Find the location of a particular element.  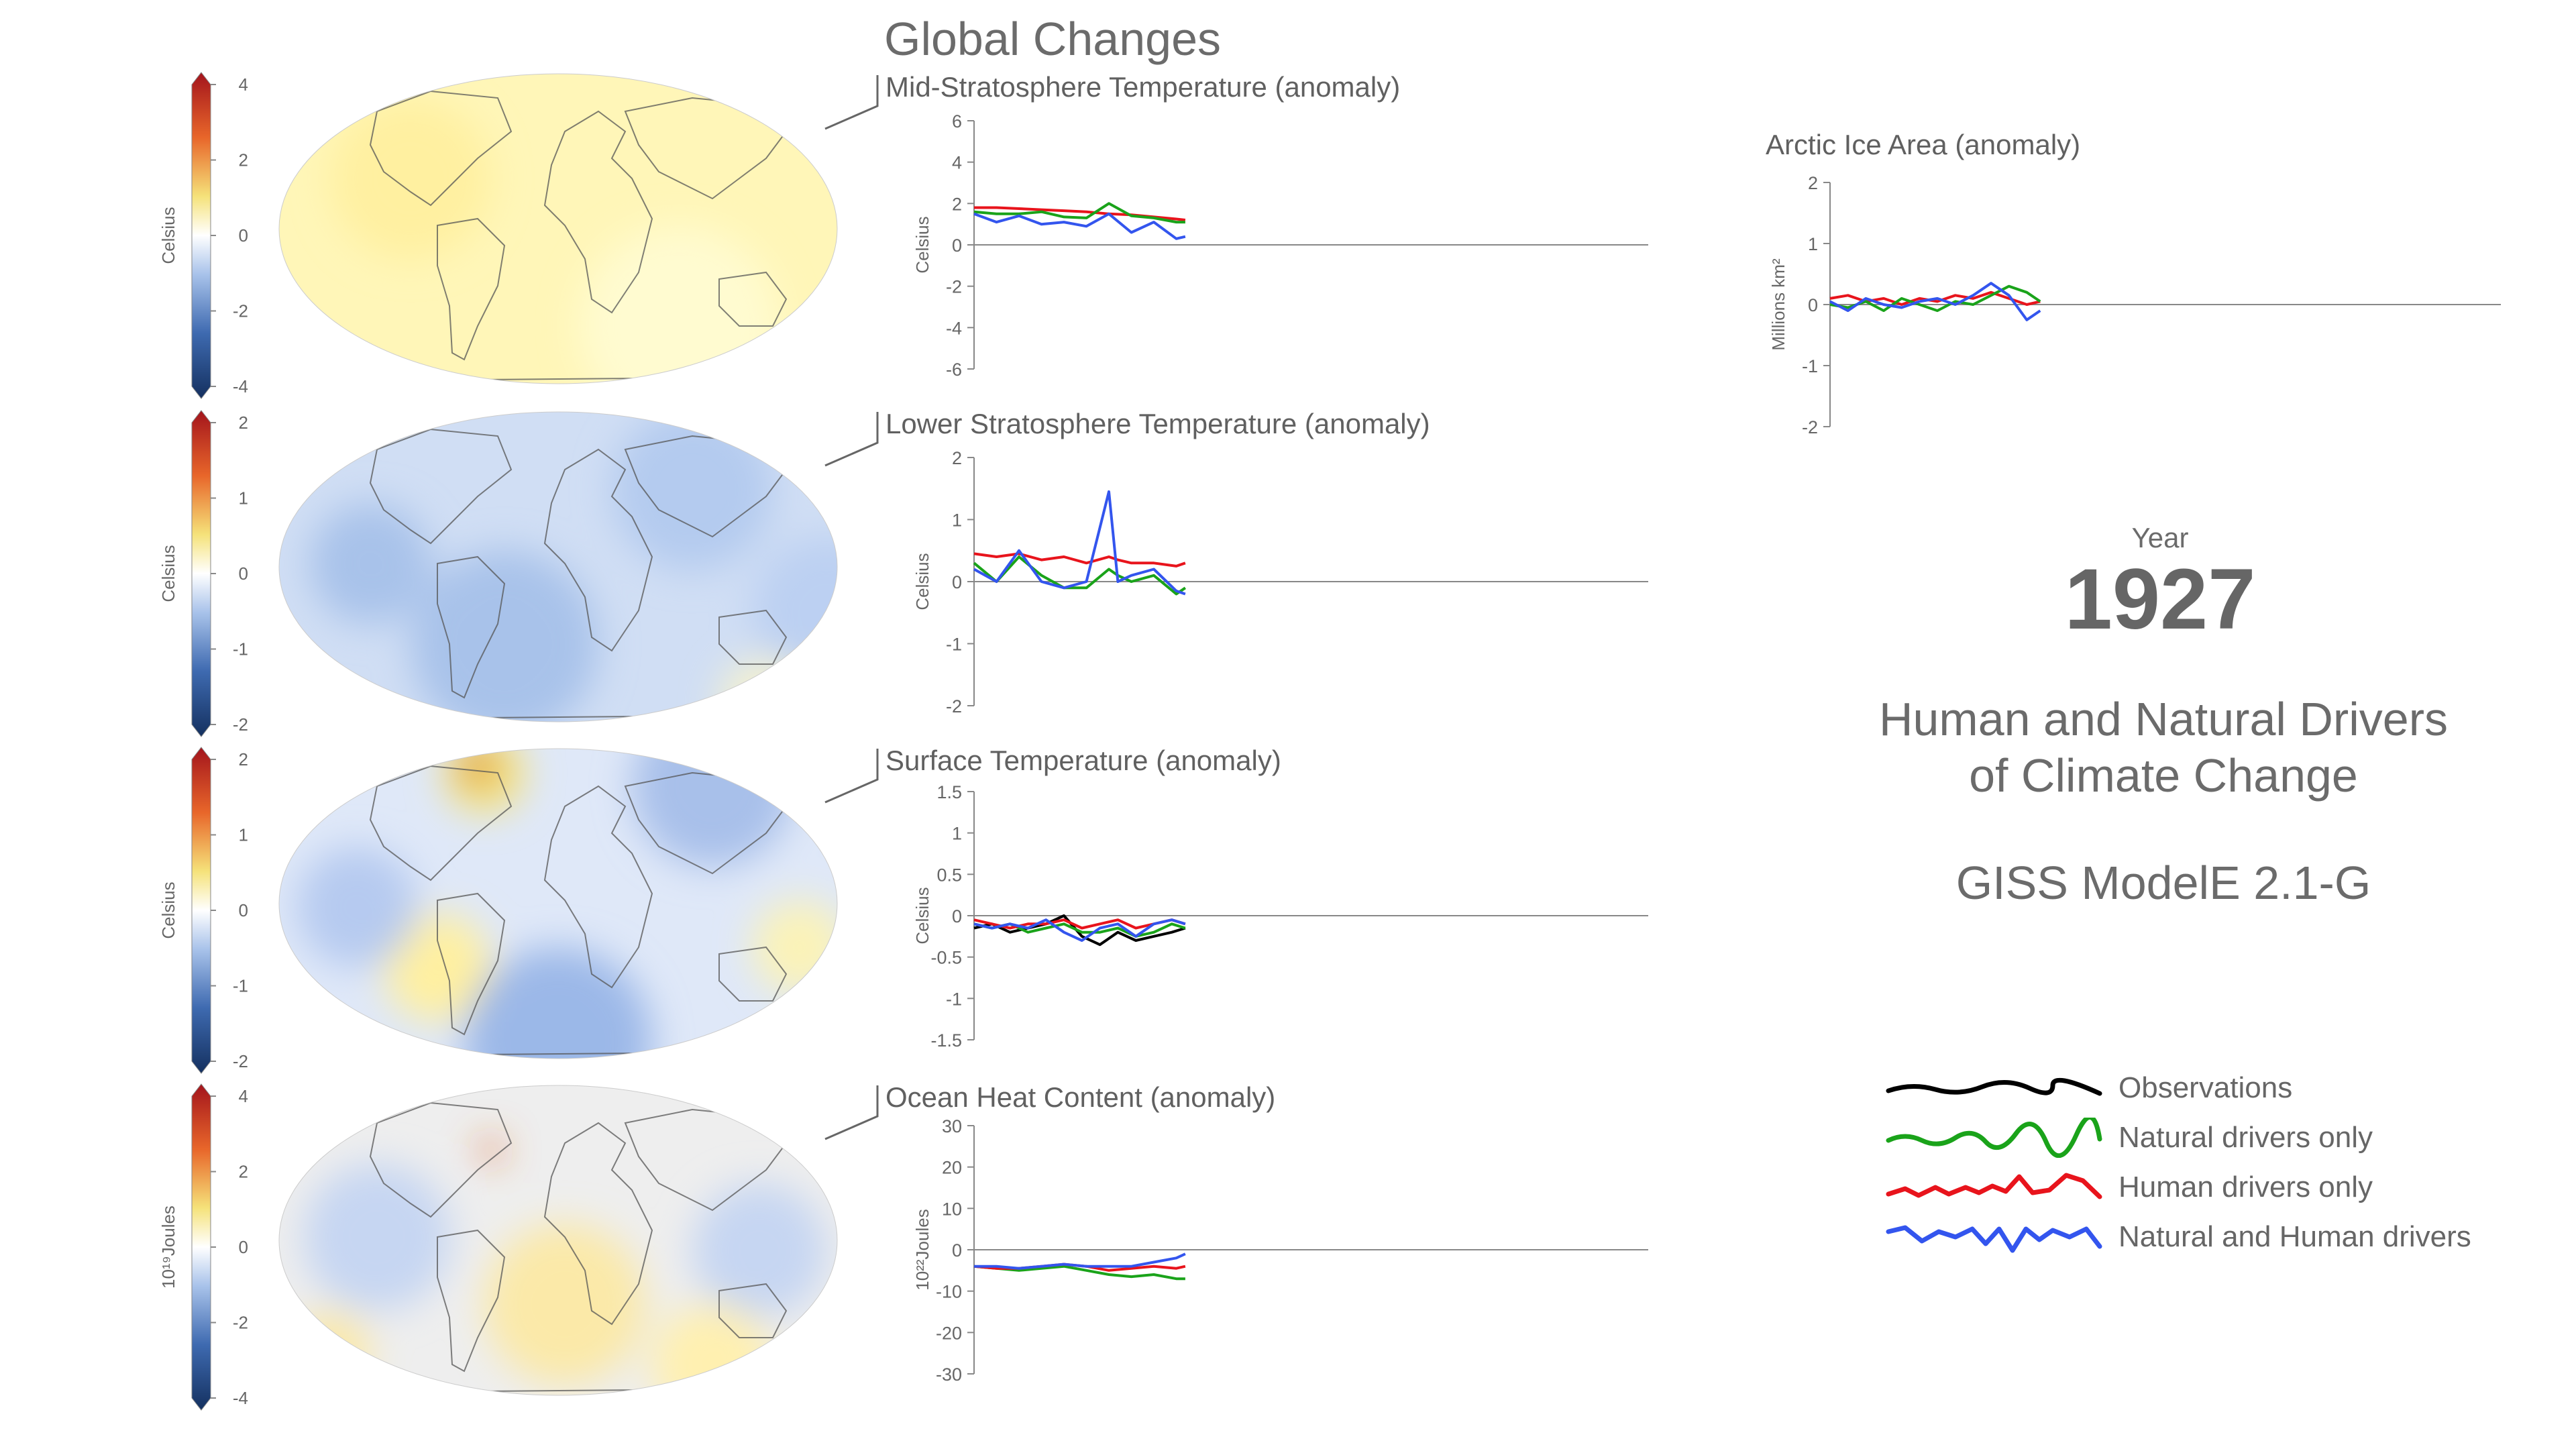

y-tick-label: -10 is located at coordinates (949, 1292).